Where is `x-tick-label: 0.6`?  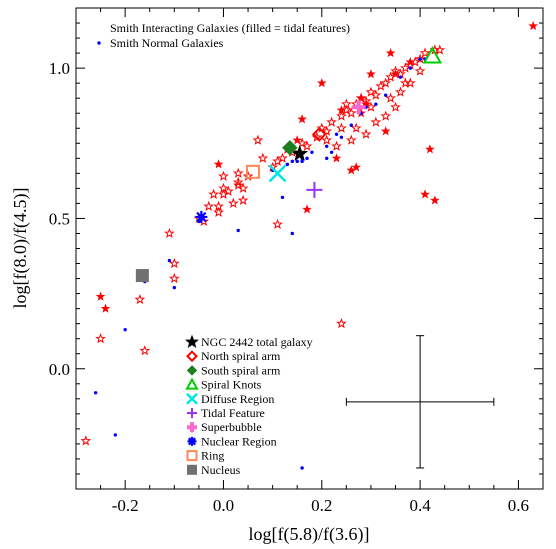 x-tick-label: 0.6 is located at coordinates (518, 505).